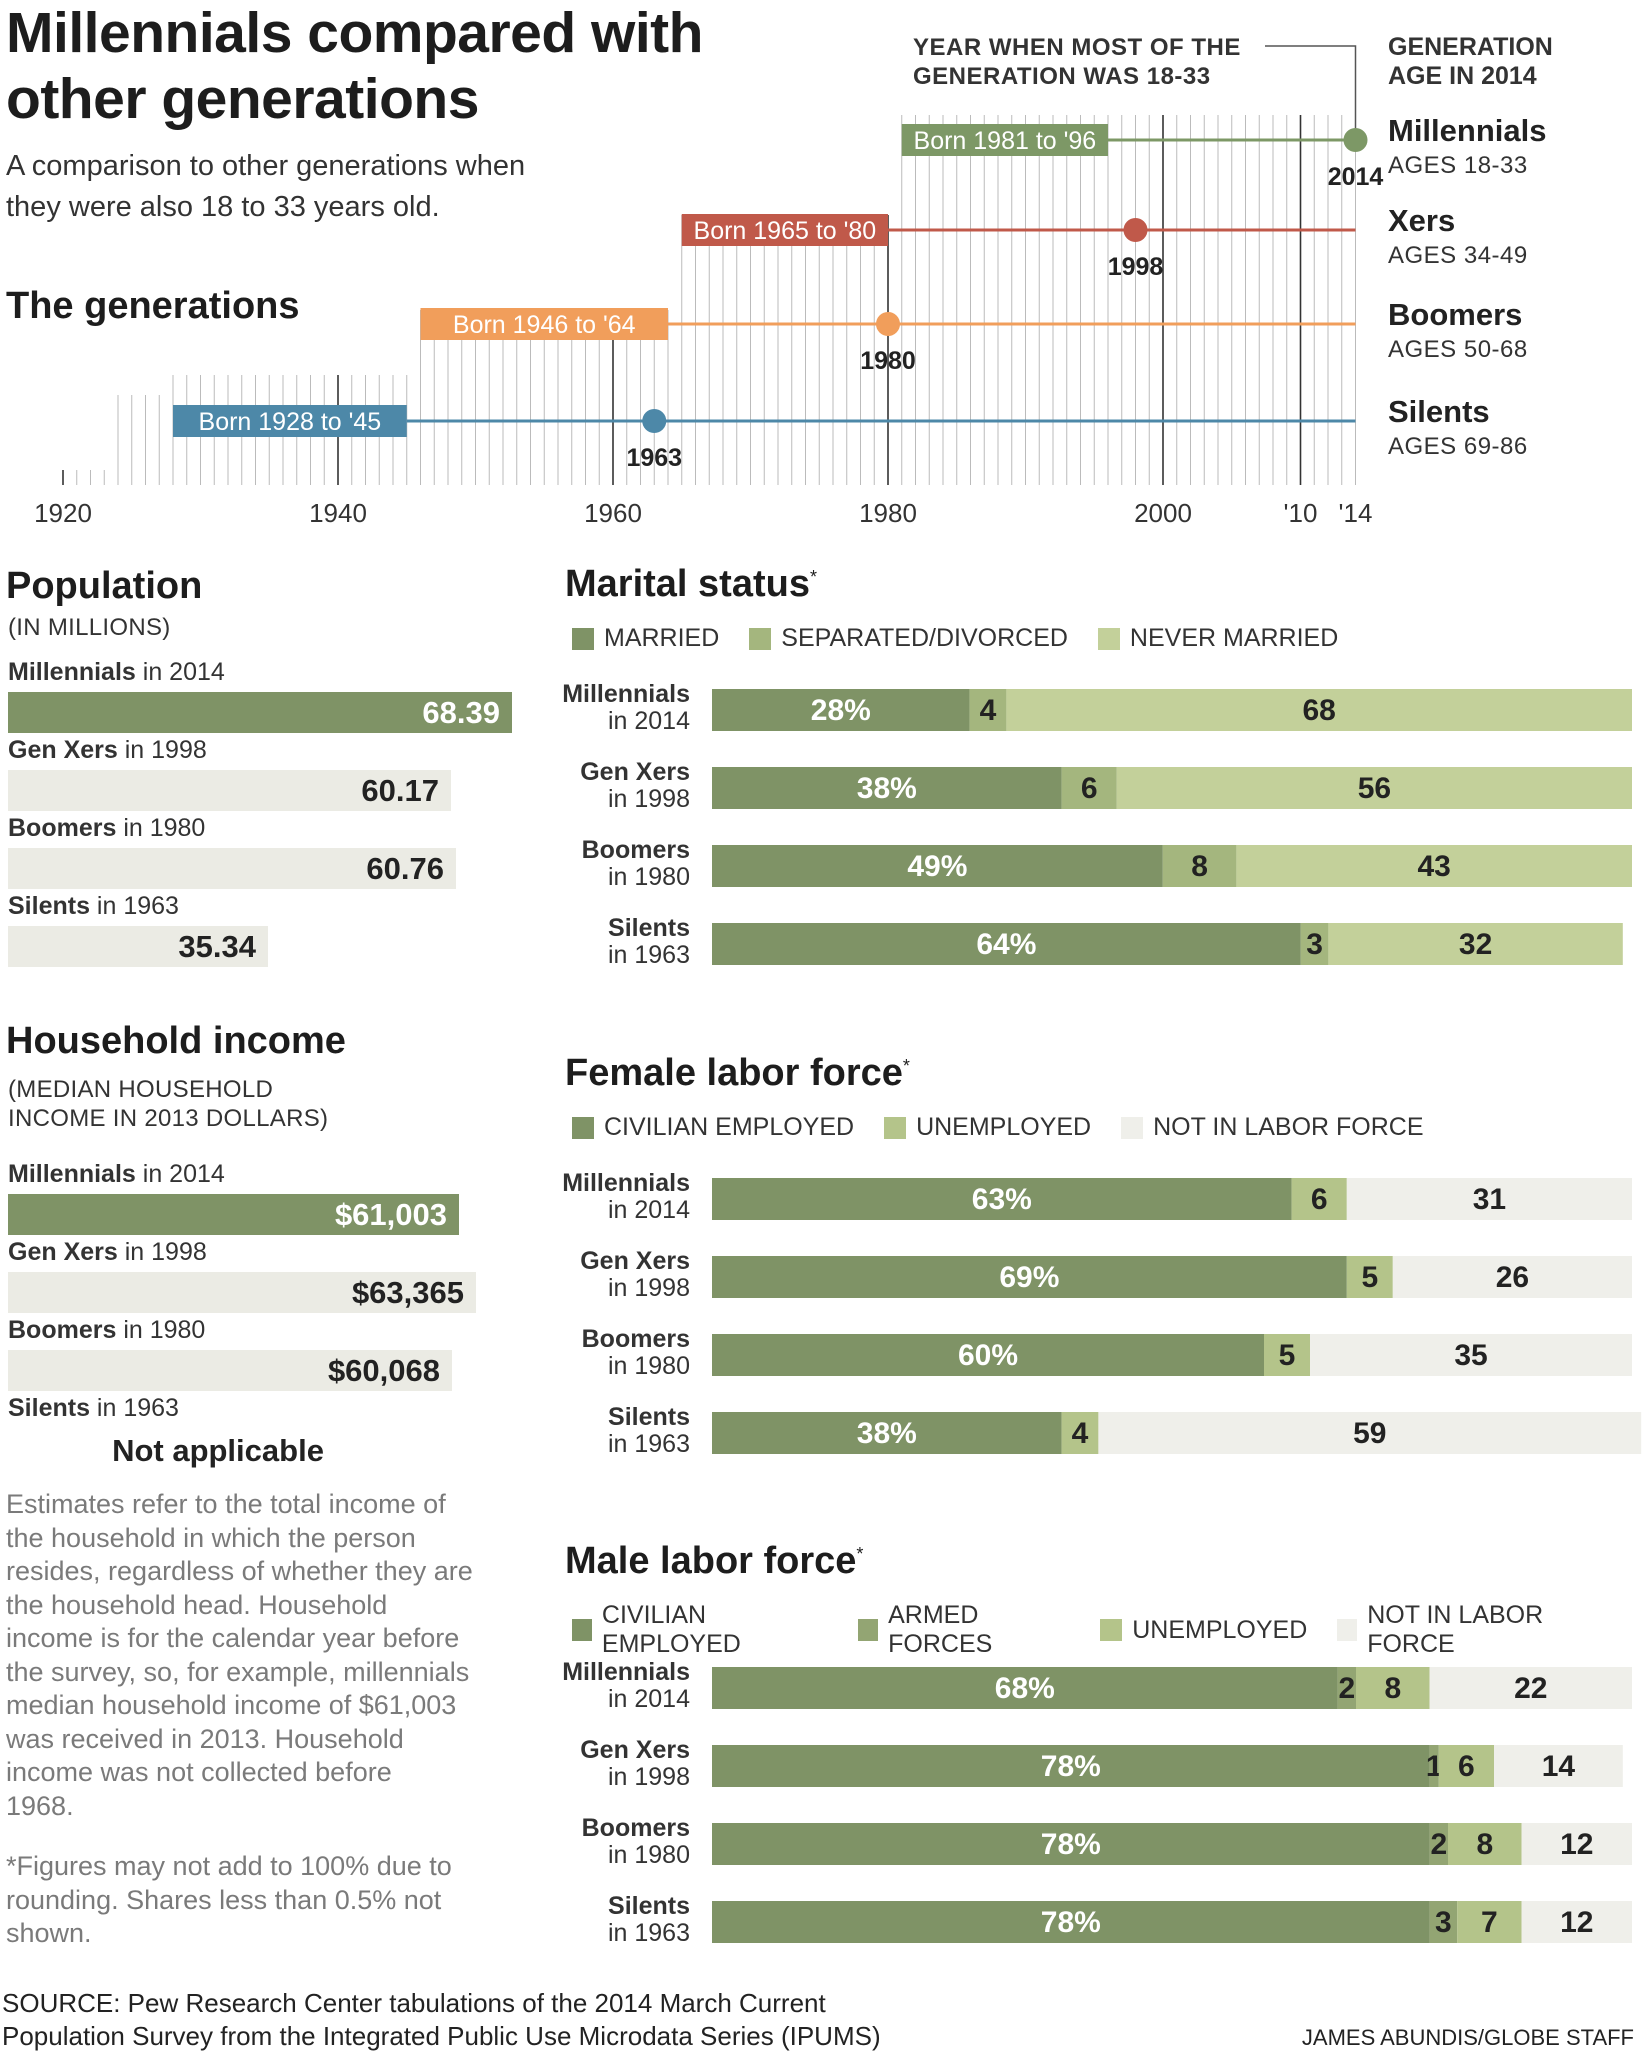  I want to click on generations-heading: The generations, so click(153, 306).